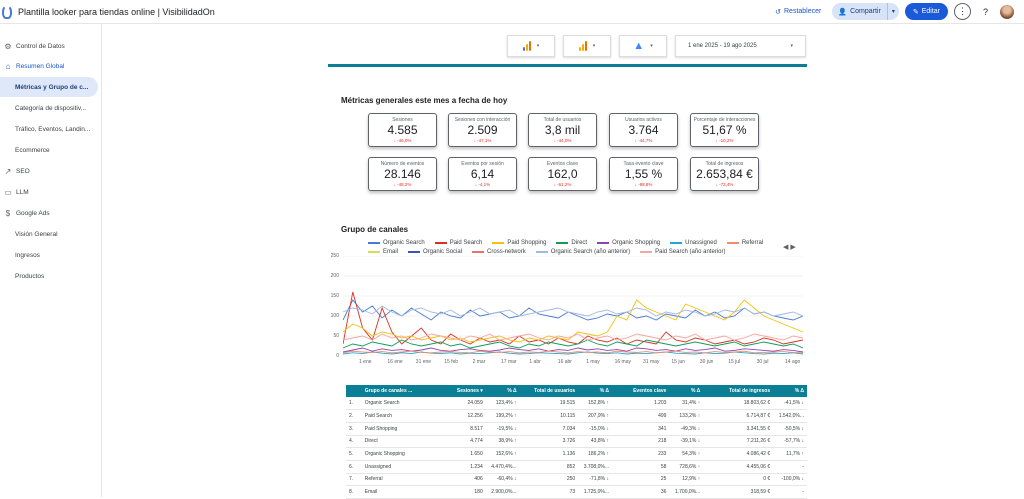 This screenshot has width=1024, height=499. What do you see at coordinates (587, 46) in the screenshot?
I see `ga4-stream-filter: ▾` at bounding box center [587, 46].